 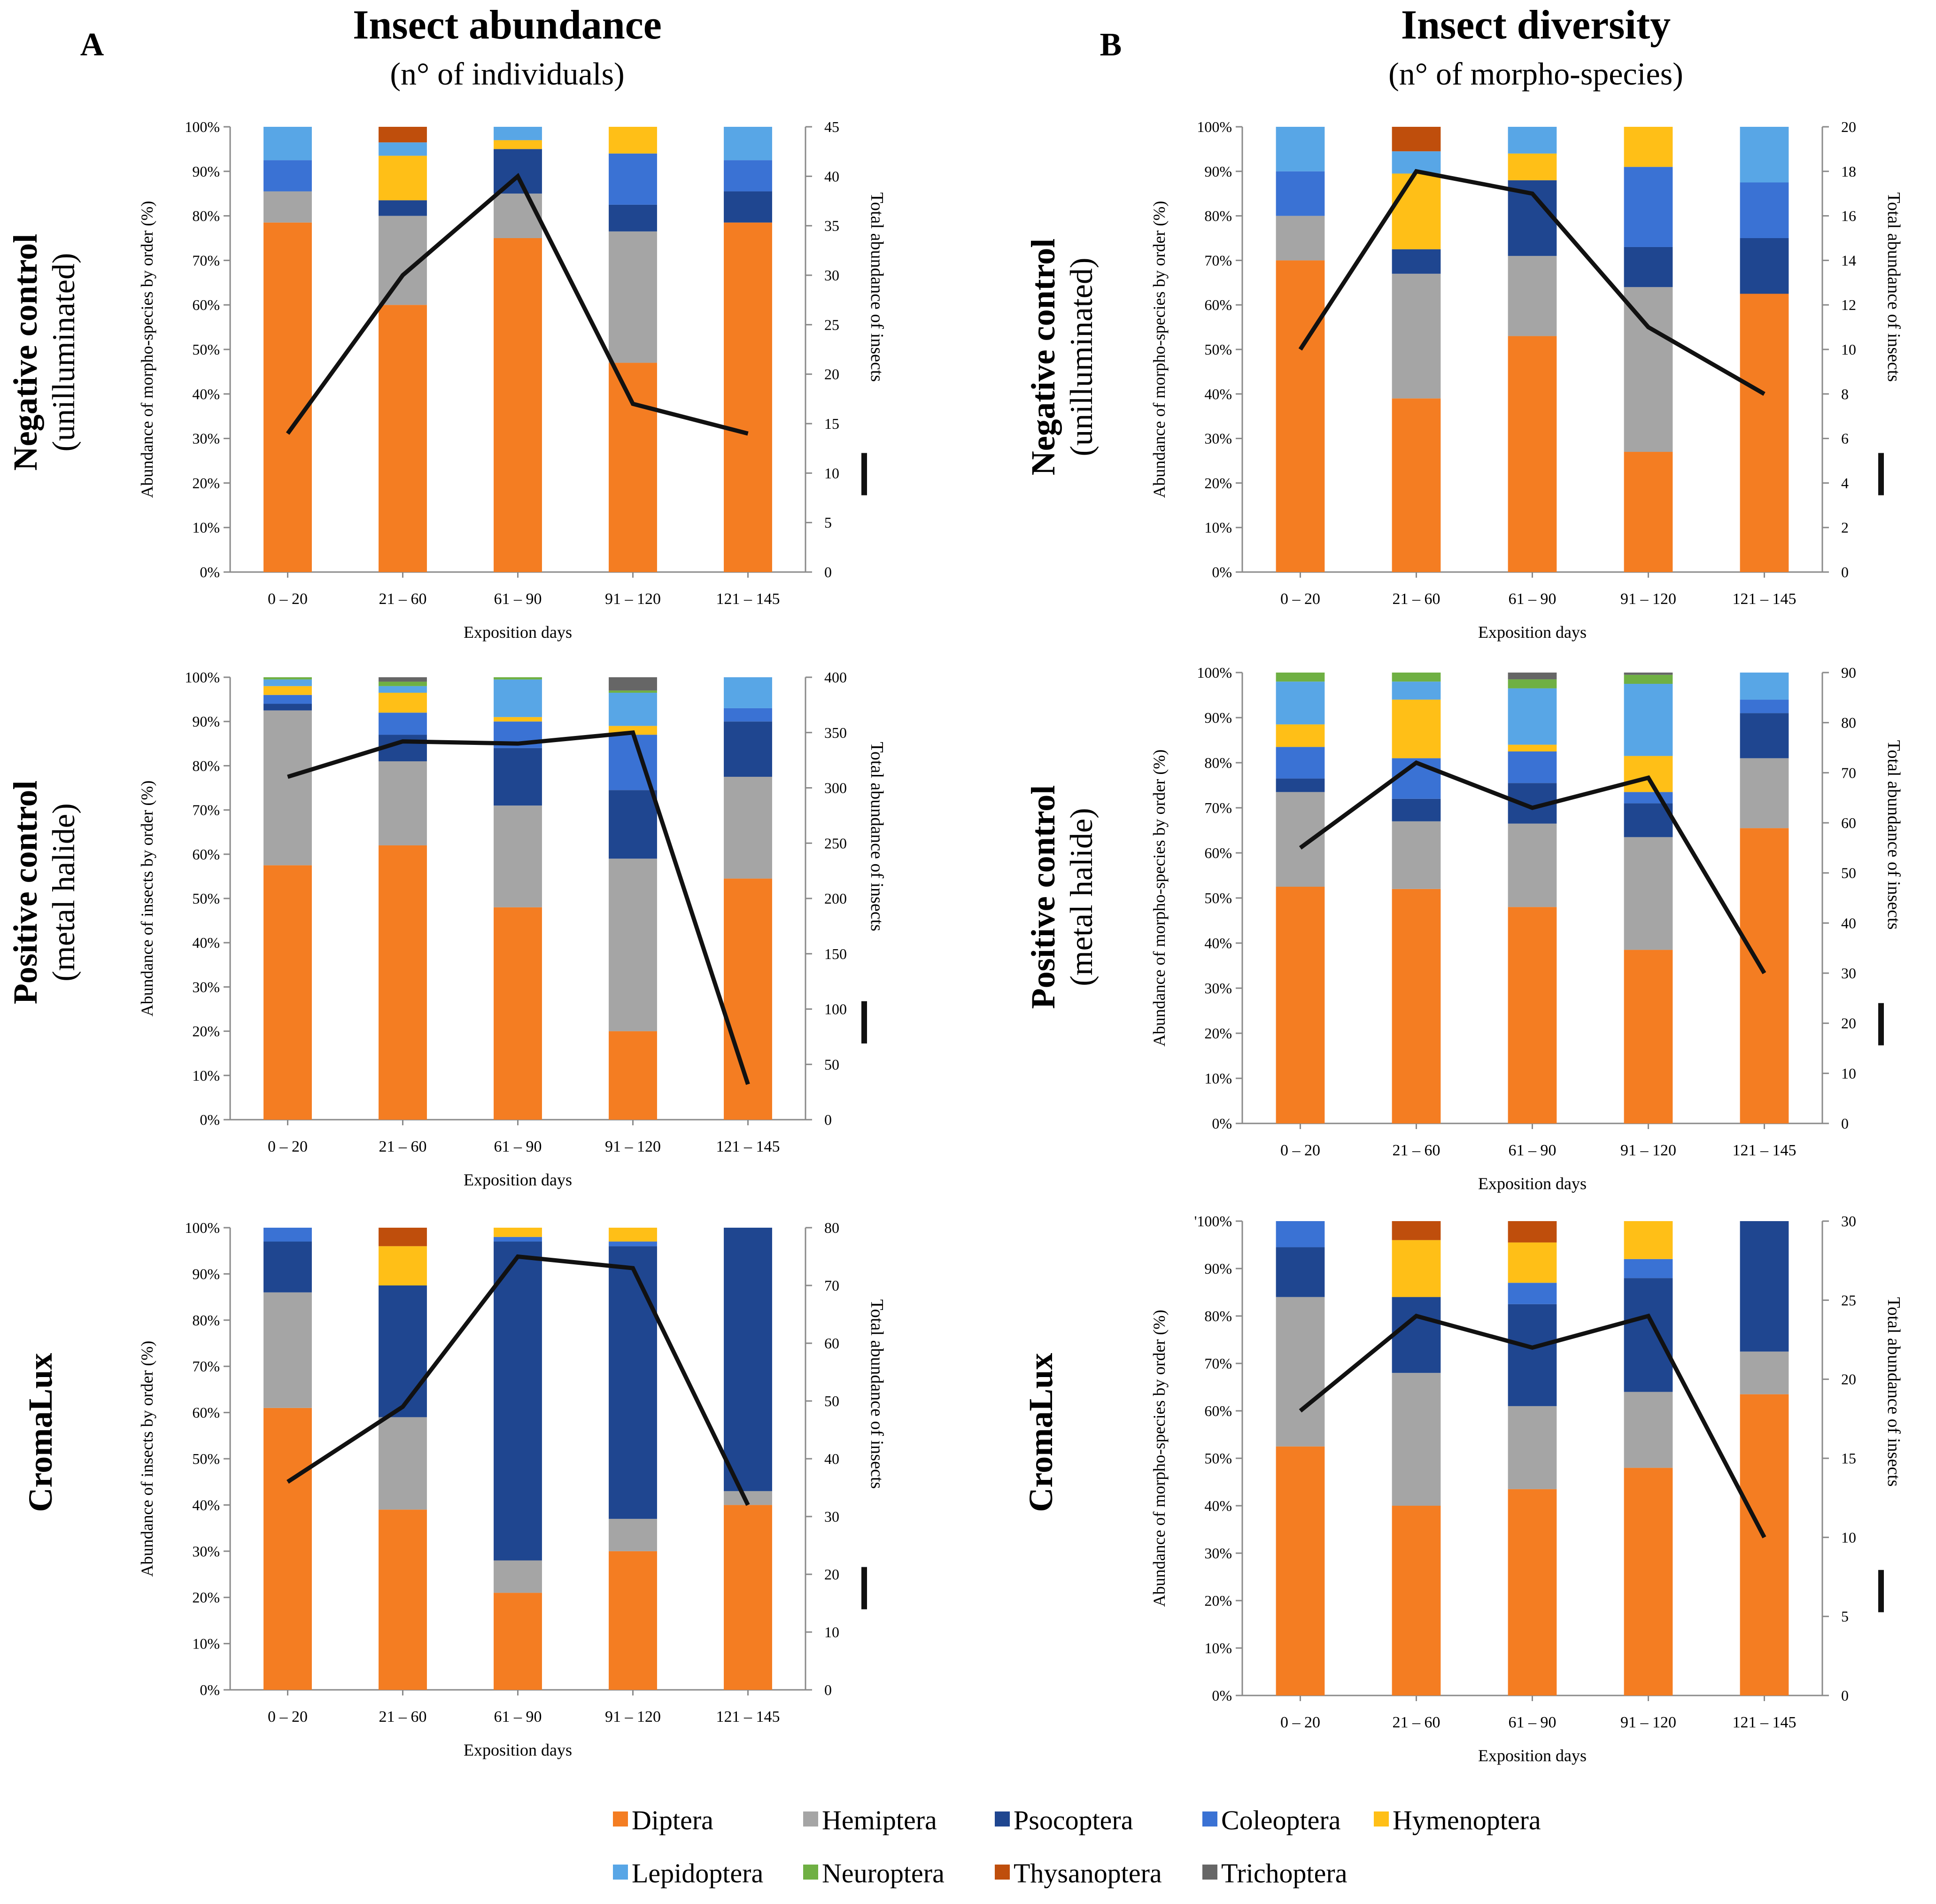 I want to click on legend-item-coleoptera: Coleoptera, so click(x=1271, y=1820).